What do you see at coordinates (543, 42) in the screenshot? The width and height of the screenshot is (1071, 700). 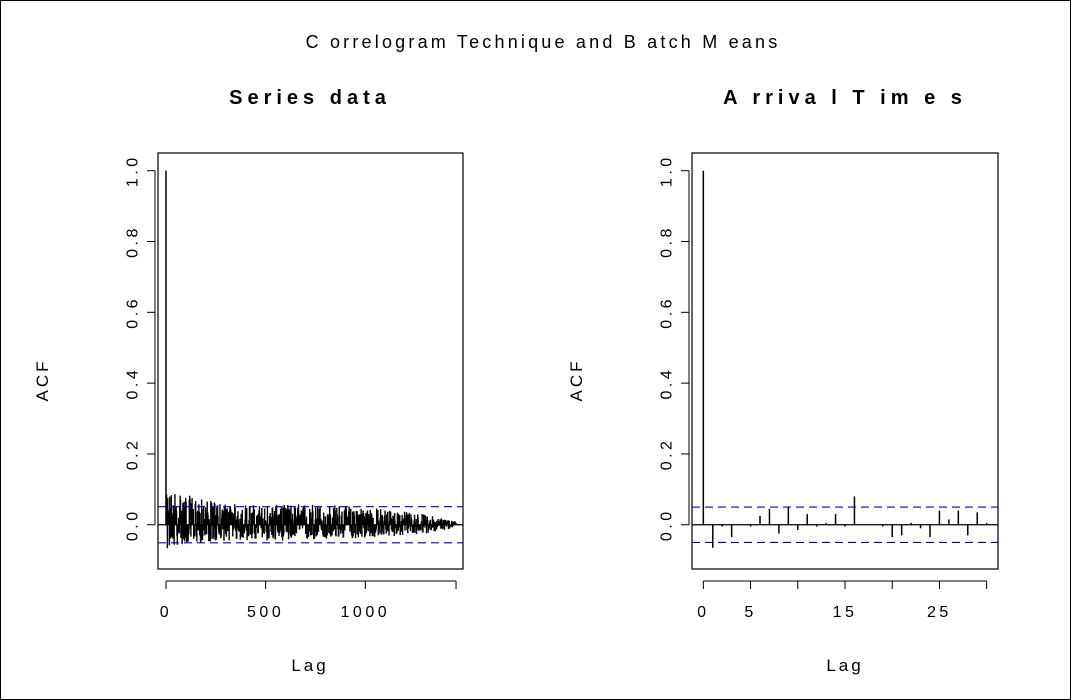 I see `figure-title: C orrelogram Technique and B atch M eans` at bounding box center [543, 42].